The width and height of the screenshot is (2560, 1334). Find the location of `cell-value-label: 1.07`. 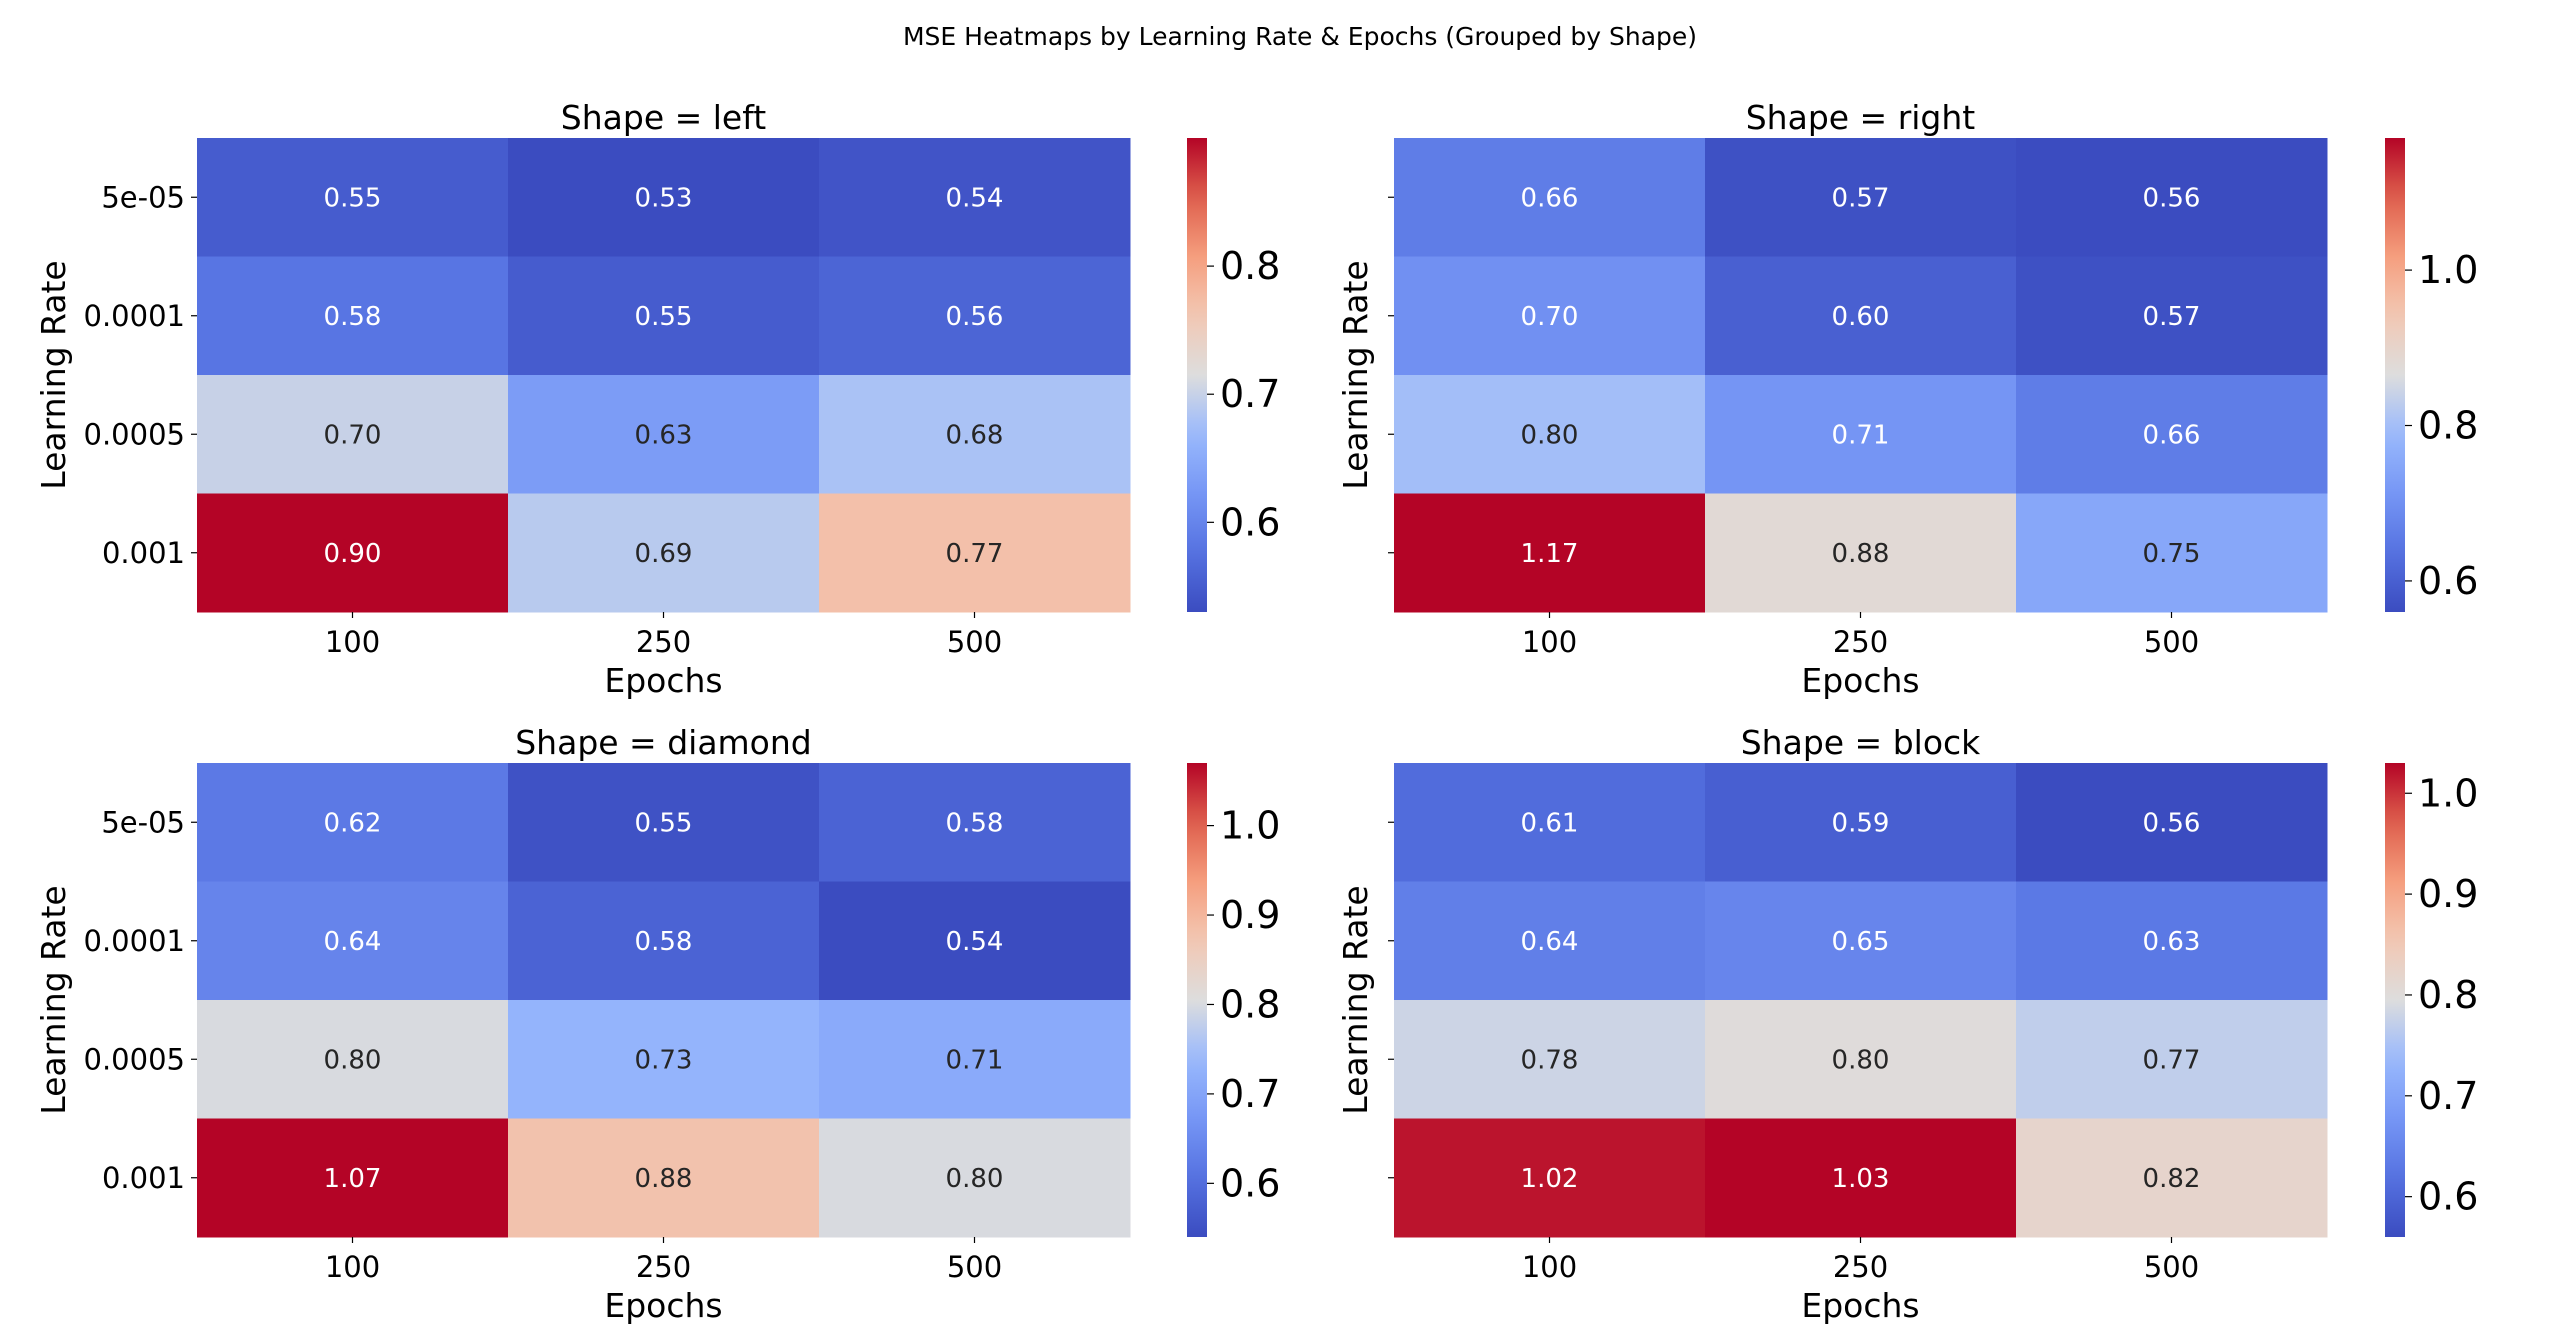

cell-value-label: 1.07 is located at coordinates (353, 1179).